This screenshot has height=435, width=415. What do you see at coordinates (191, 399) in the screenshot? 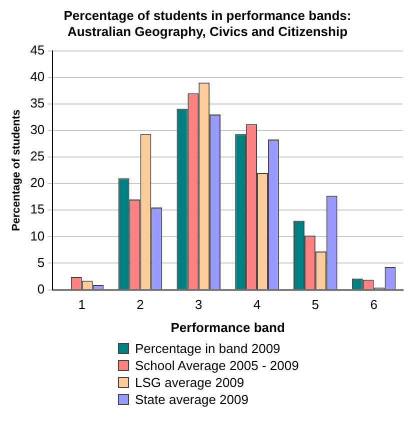
I see `legend-label: State average 2009` at bounding box center [191, 399].